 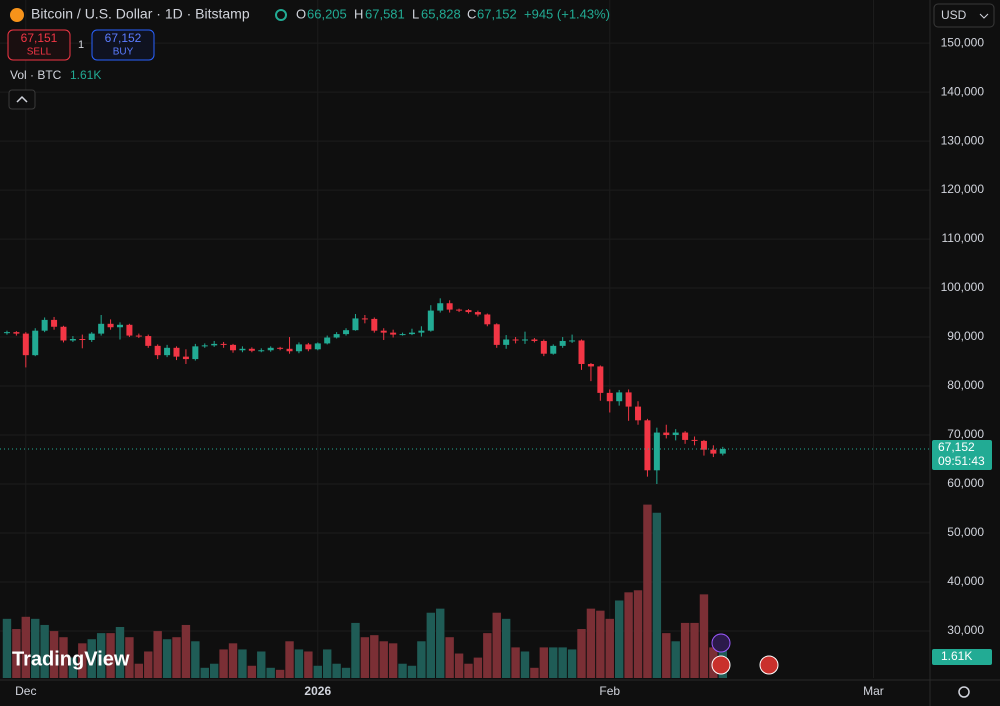 What do you see at coordinates (965, 483) in the screenshot?
I see `y-tick-label: 60,000` at bounding box center [965, 483].